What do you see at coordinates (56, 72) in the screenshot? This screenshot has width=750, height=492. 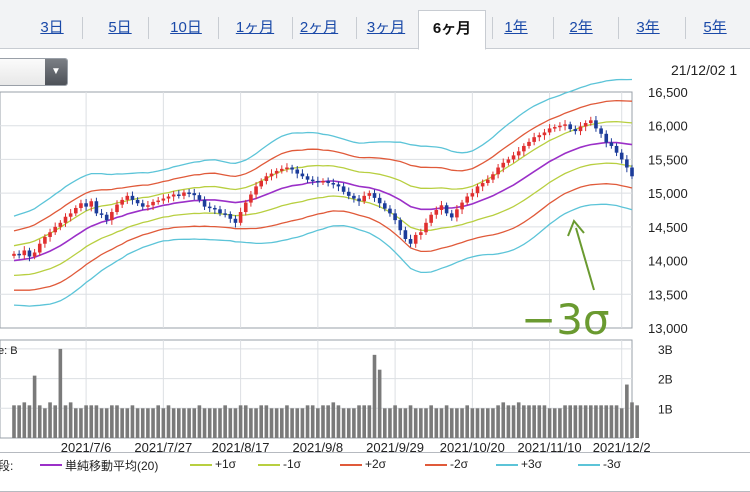 I see `chevron-down-icon: ▼` at bounding box center [56, 72].